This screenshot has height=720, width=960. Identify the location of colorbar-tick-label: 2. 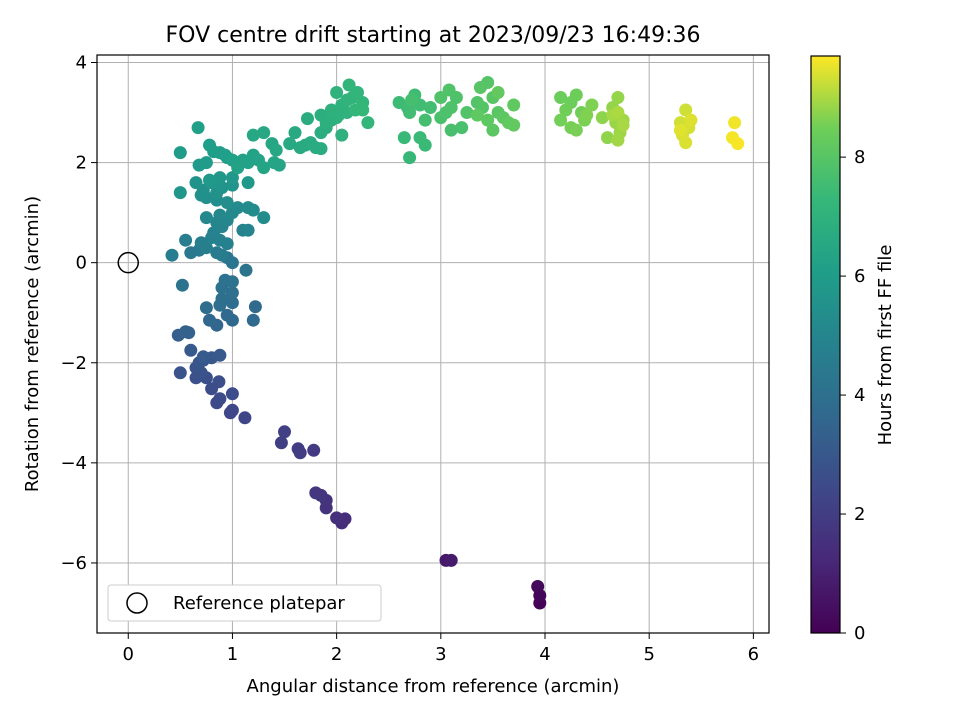
(859, 514).